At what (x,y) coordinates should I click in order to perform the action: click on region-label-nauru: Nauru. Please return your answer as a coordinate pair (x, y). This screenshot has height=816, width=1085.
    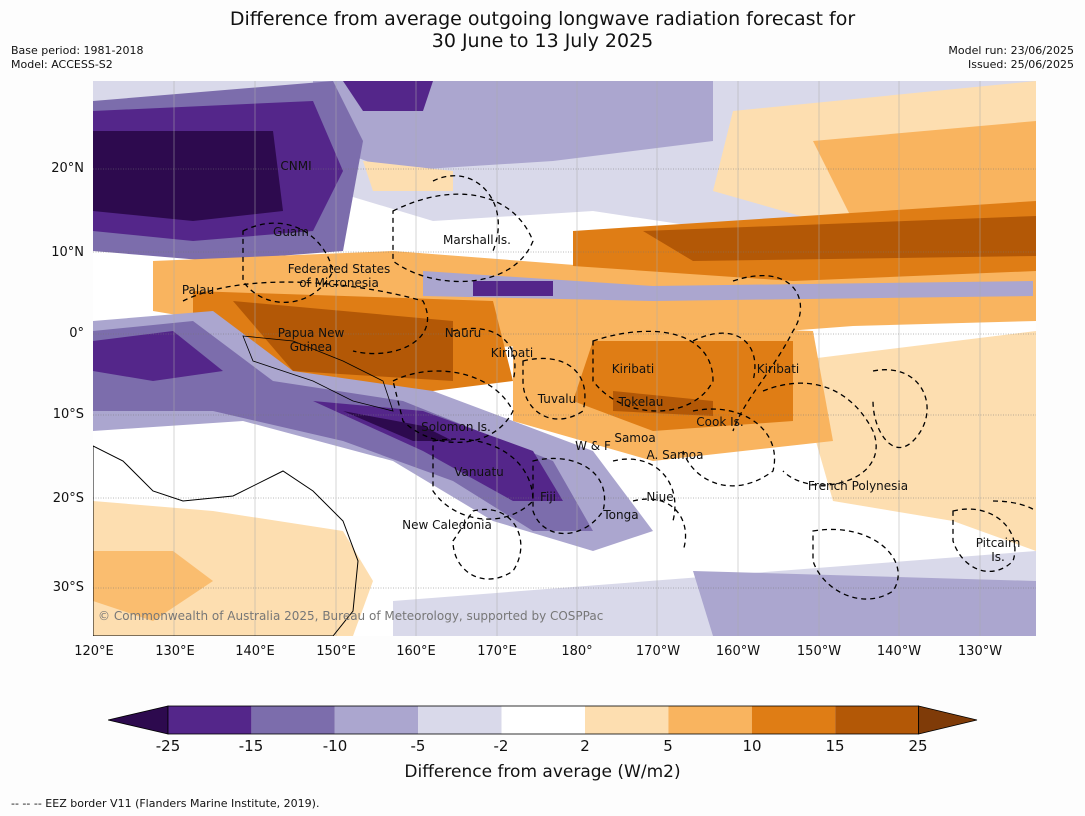
    Looking at the image, I should click on (463, 333).